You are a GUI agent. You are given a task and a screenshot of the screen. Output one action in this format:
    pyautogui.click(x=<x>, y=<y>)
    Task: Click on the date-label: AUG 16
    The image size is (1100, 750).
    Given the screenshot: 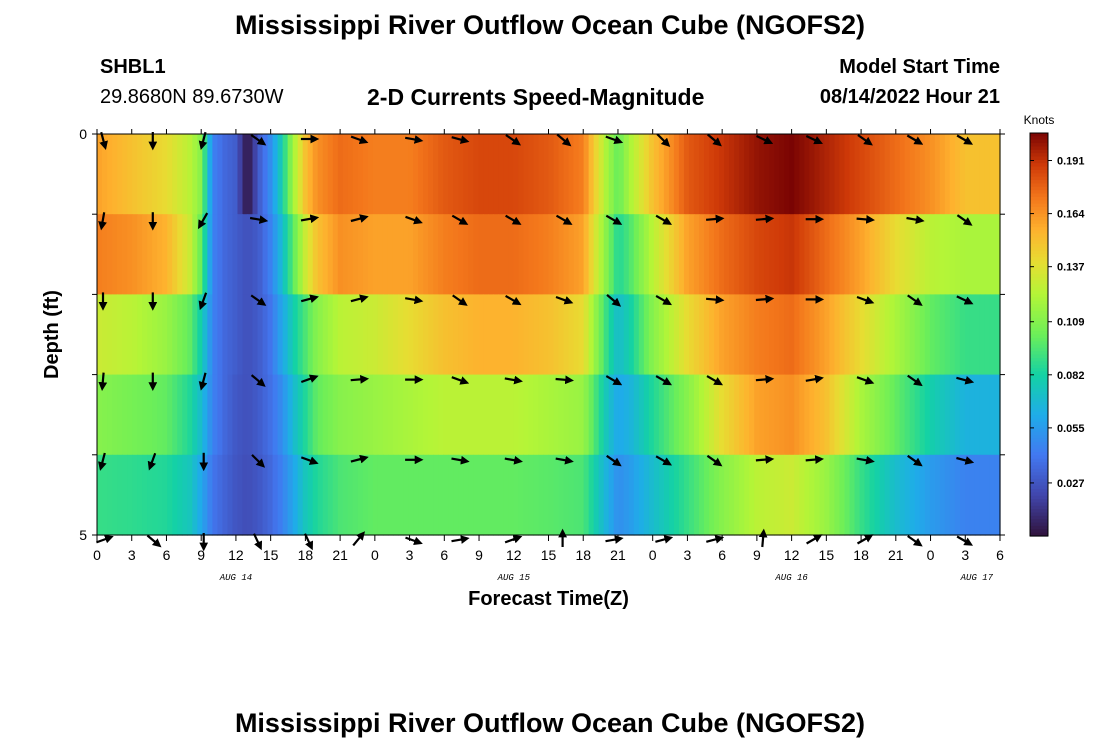 What is the action you would take?
    pyautogui.click(x=791, y=578)
    